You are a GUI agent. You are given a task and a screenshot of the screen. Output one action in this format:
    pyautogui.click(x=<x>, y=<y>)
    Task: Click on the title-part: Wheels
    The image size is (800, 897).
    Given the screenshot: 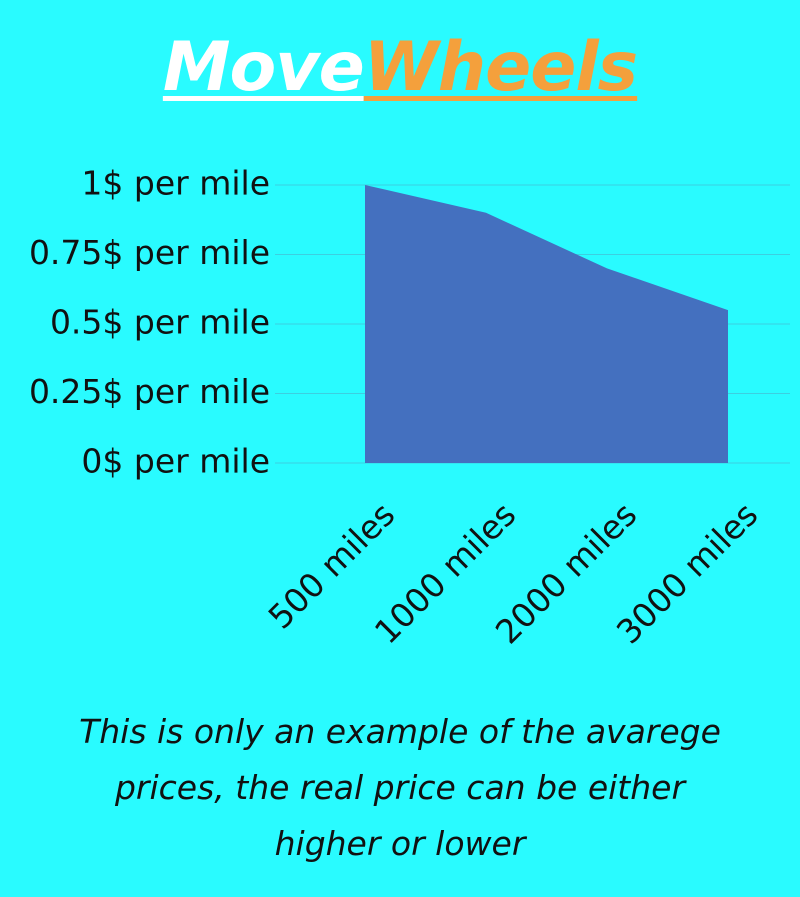 What is the action you would take?
    pyautogui.click(x=500, y=67)
    